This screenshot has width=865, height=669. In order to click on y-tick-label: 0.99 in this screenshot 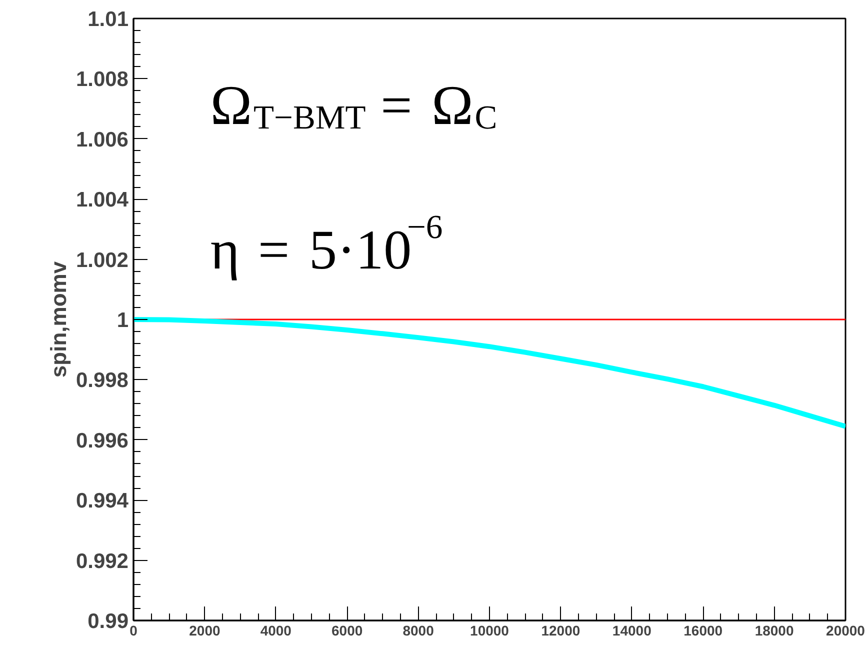, I will do `click(108, 621)`.